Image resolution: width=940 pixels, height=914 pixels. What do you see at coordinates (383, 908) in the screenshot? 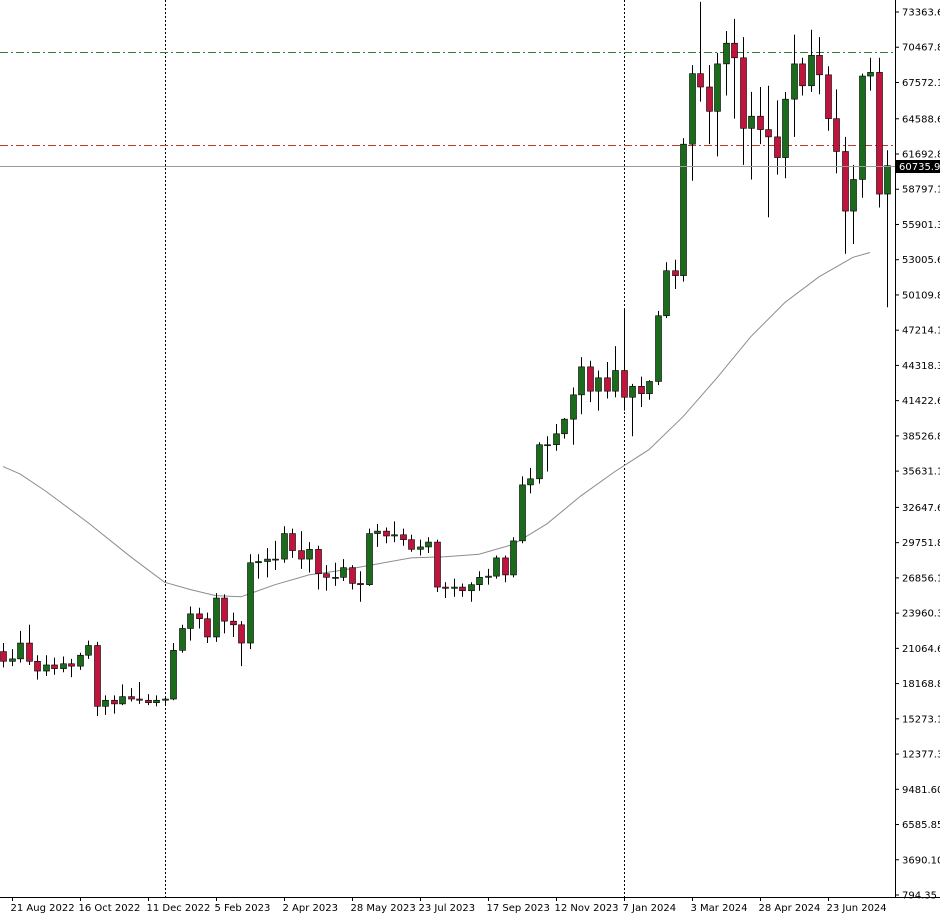
I see `x-tick-label: 28 May 2023` at bounding box center [383, 908].